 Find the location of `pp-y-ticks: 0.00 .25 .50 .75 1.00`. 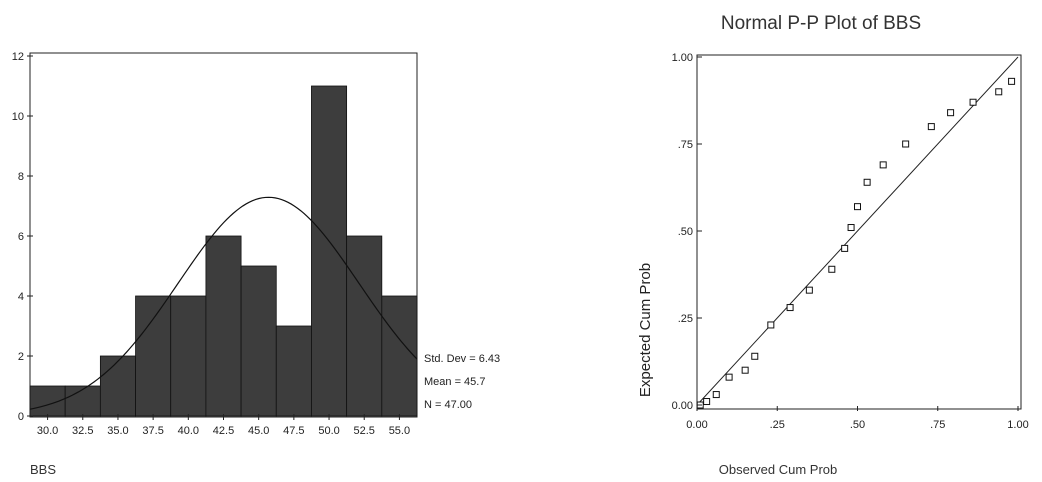

pp-y-ticks: 0.00 .25 .50 .75 1.00 is located at coordinates (687, 232).